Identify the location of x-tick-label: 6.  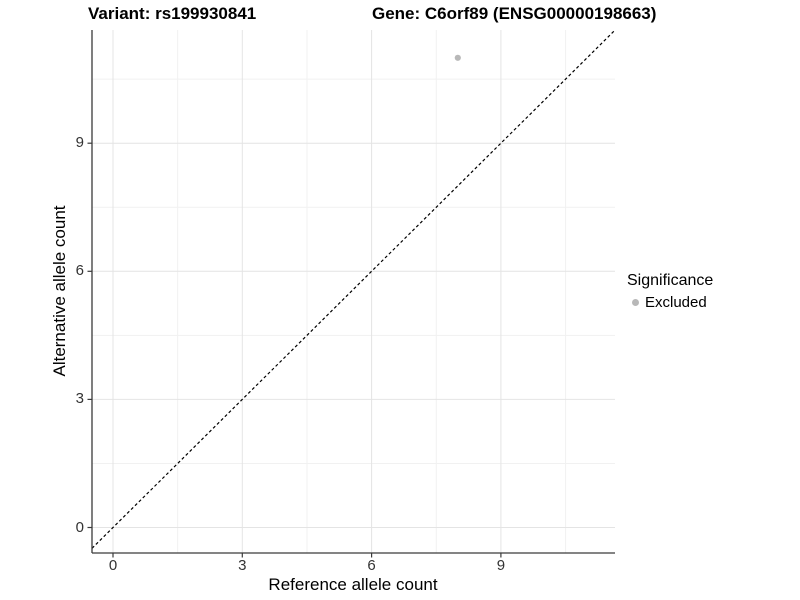
(371, 565).